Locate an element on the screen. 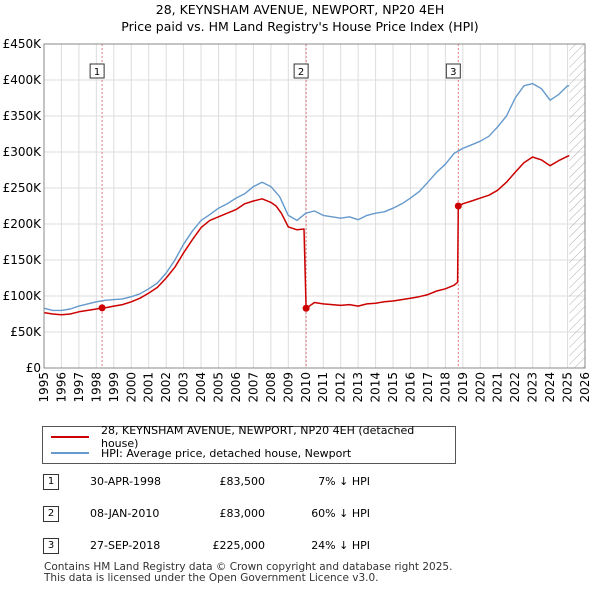  x-tick-label: 2024 is located at coordinates (550, 387).